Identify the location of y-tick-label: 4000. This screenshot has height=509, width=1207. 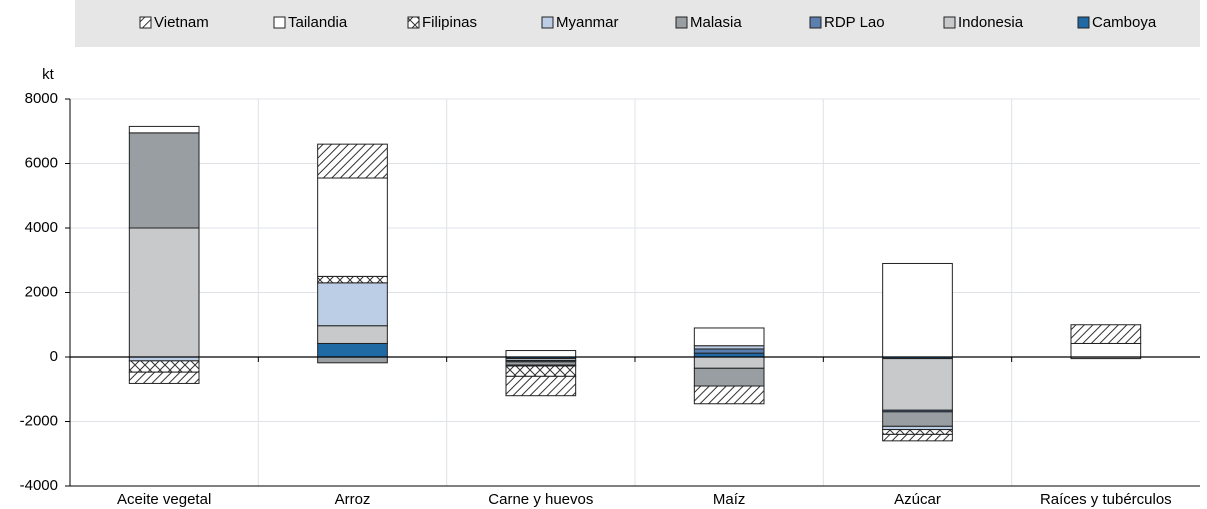
(41, 227).